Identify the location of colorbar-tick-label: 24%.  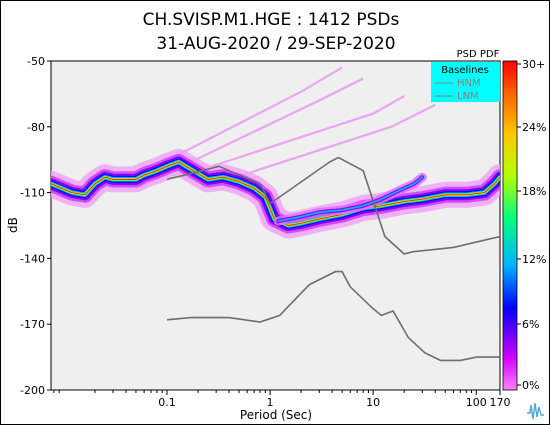
(534, 127).